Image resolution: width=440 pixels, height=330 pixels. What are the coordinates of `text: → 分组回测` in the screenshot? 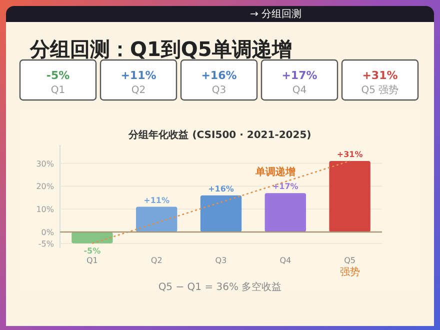 It's located at (276, 14).